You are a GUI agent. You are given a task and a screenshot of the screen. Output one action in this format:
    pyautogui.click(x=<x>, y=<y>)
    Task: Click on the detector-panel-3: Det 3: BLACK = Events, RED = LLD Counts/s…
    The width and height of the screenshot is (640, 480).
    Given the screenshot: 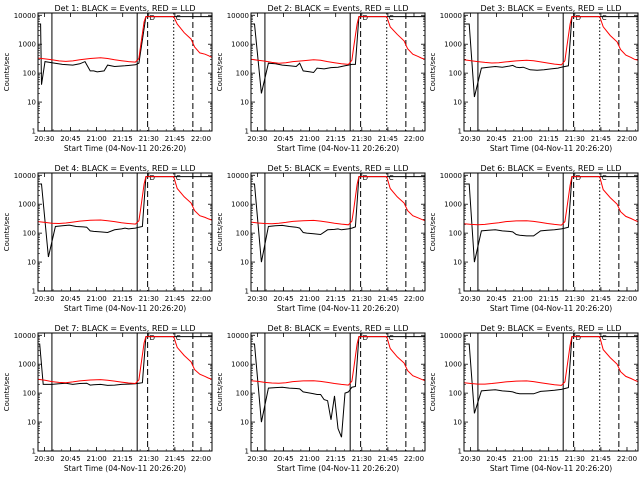 What is the action you would take?
    pyautogui.click(x=534, y=78)
    